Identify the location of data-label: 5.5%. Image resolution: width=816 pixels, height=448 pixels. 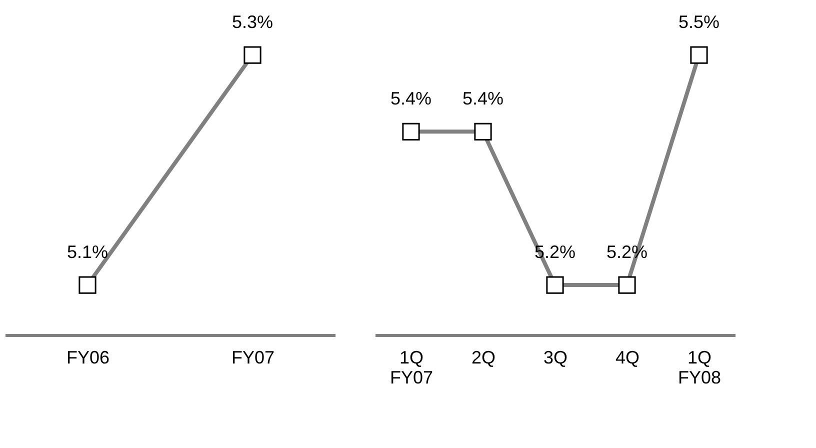
(699, 22).